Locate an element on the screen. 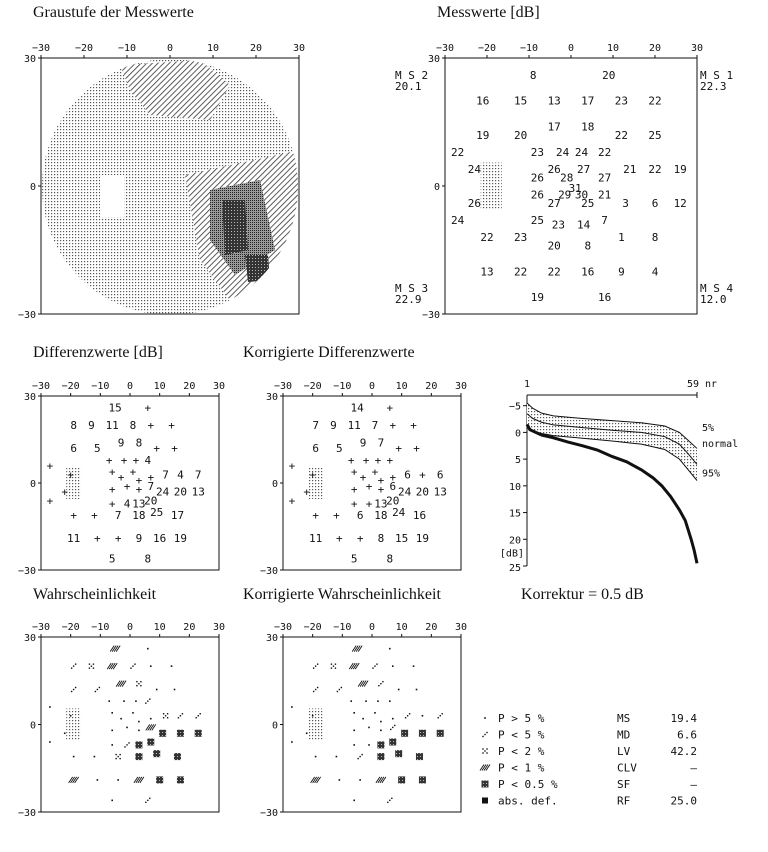 This screenshot has width=768, height=852. measured-values-value: 20 is located at coordinates (608, 75).